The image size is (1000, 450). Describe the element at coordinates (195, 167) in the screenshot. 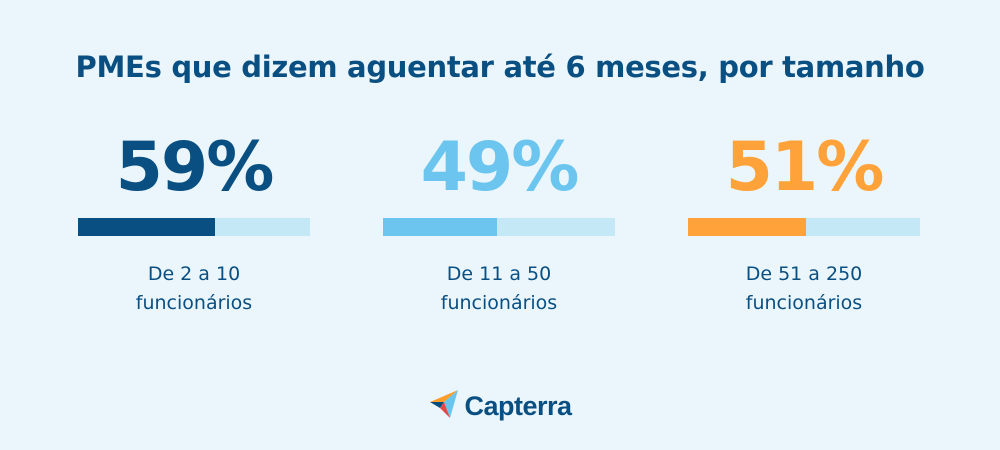

I see `stat-value: 59%` at that location.